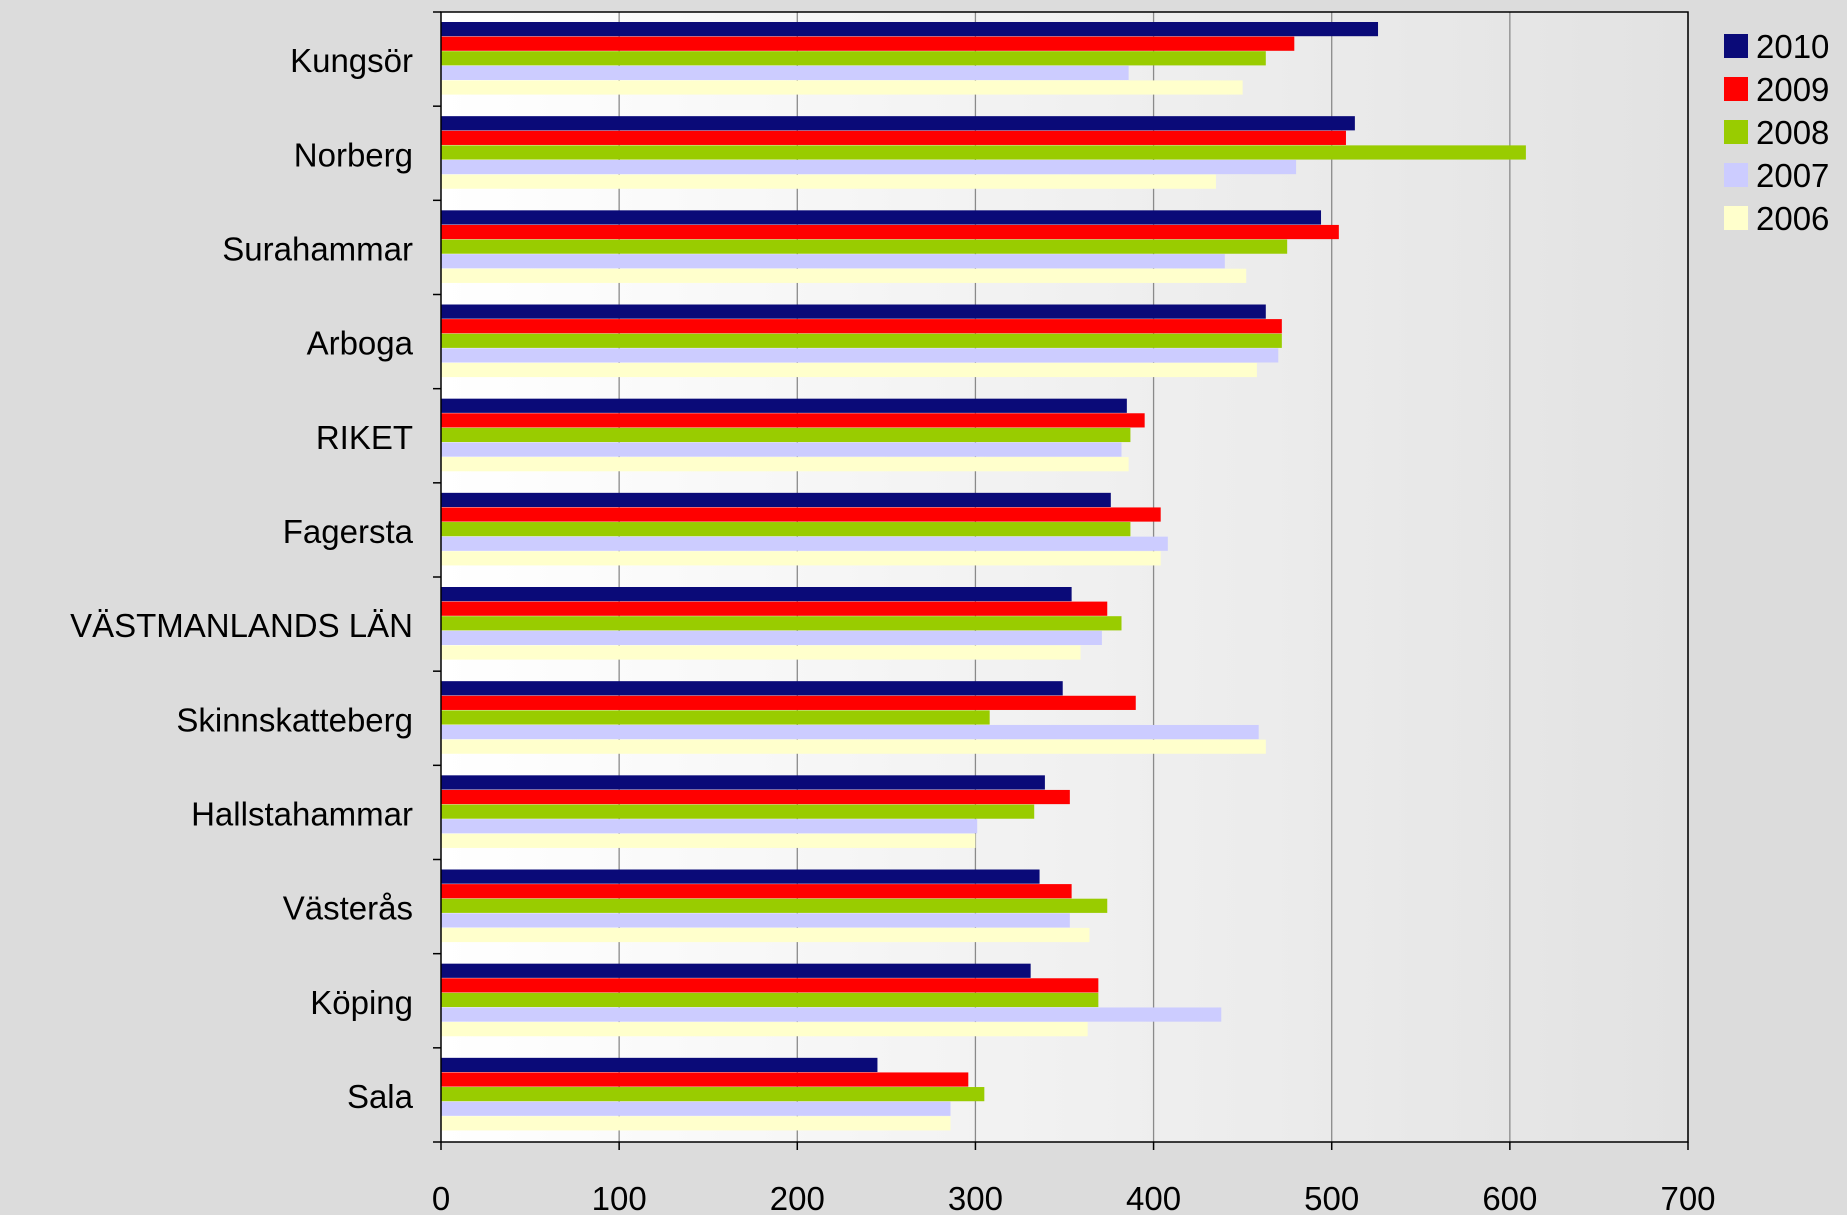 This screenshot has height=1215, width=1847. Describe the element at coordinates (1792, 175) in the screenshot. I see `legend-label: 2007` at that location.